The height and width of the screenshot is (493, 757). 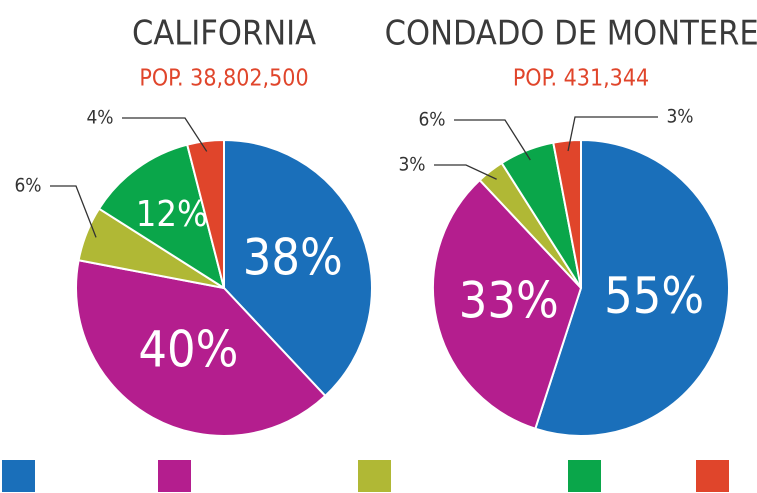 I want to click on data-label: 12%, so click(x=172, y=214).